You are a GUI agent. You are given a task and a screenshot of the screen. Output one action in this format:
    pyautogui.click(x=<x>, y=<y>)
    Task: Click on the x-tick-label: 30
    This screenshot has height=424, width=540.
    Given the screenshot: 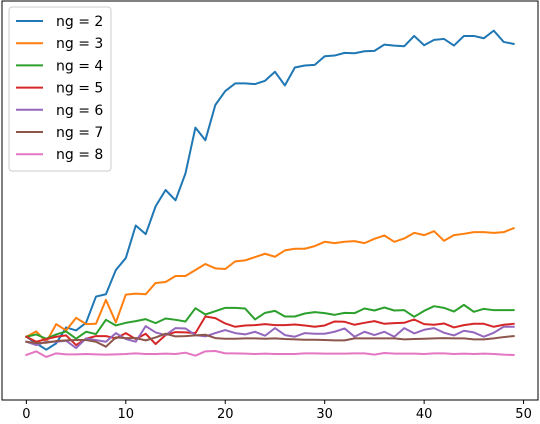 What is the action you would take?
    pyautogui.click(x=324, y=414)
    